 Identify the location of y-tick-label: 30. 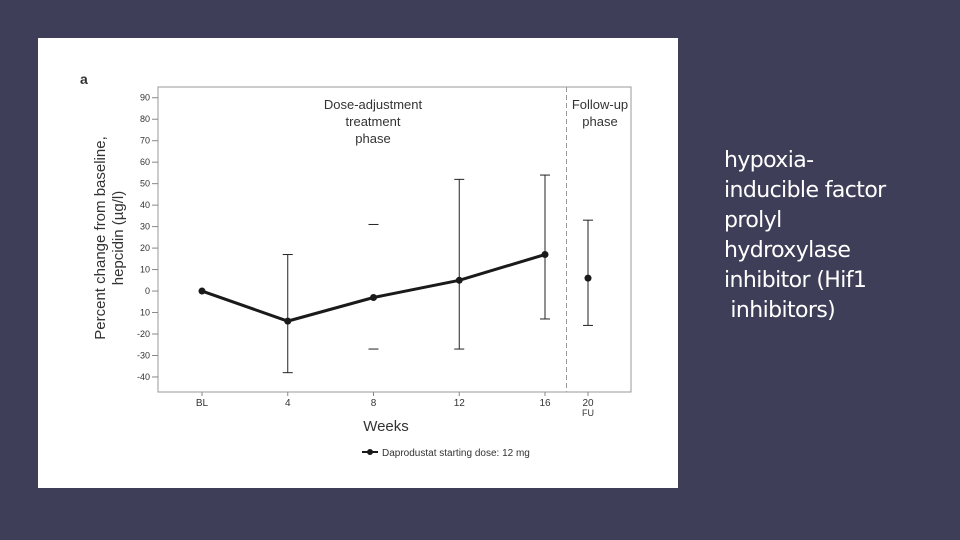
(145, 227).